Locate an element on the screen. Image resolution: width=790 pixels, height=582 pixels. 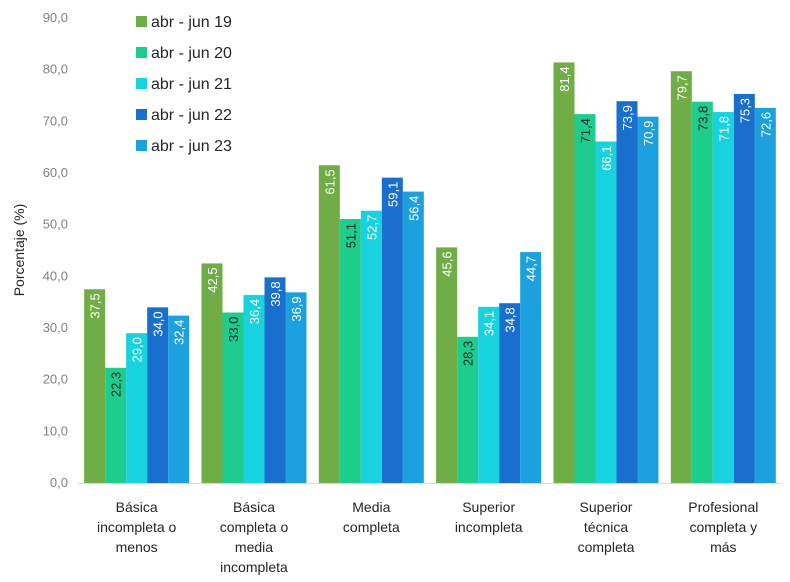
legend-label: abr - jun 23 is located at coordinates (191, 146).